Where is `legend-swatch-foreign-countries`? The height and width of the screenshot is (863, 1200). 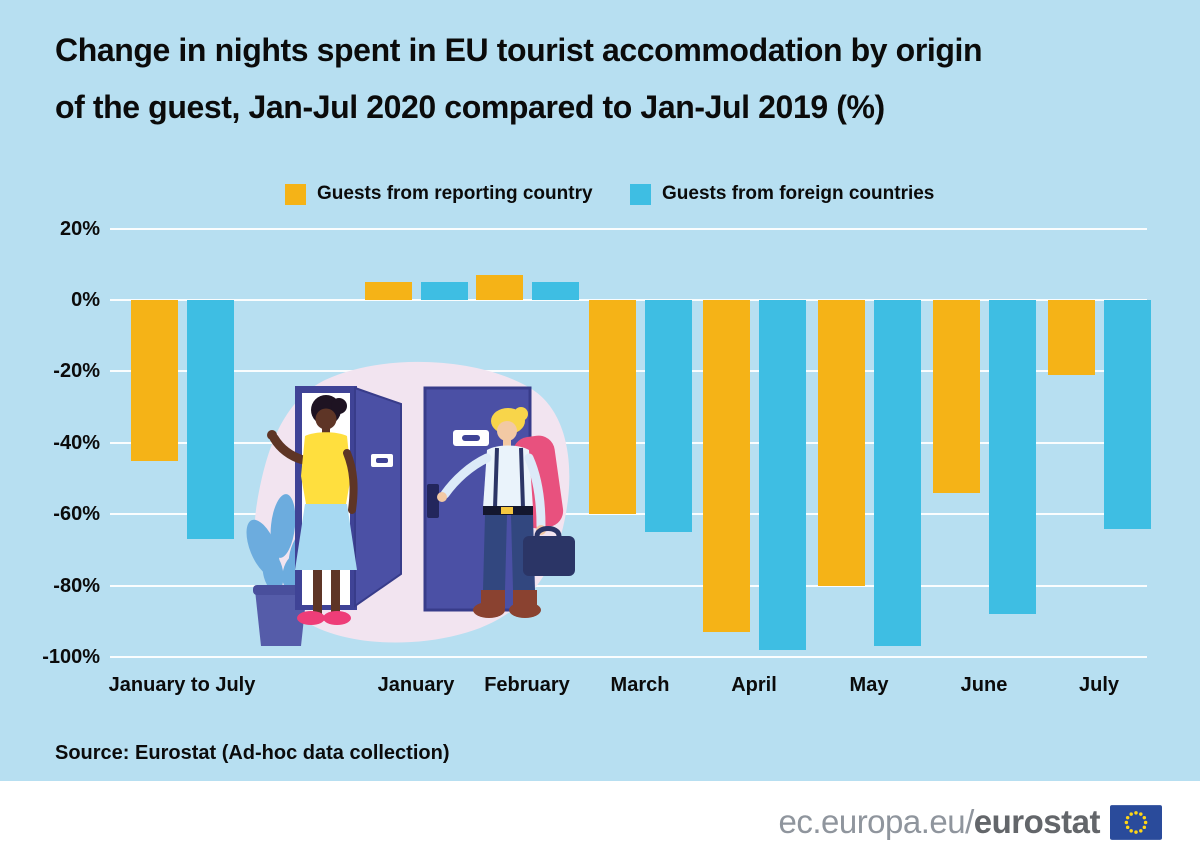
legend-swatch-foreign-countries is located at coordinates (640, 194).